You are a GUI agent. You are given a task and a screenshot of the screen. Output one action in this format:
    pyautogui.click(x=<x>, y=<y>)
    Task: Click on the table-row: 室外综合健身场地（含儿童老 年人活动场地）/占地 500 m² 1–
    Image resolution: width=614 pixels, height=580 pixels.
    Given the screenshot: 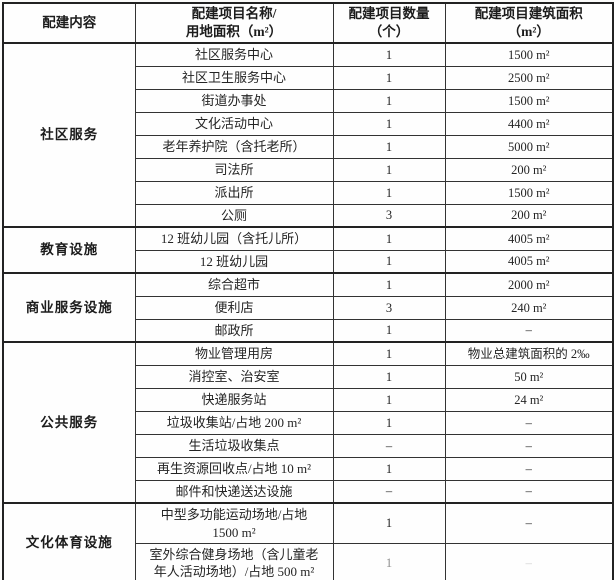 What is the action you would take?
    pyautogui.click(x=308, y=561)
    